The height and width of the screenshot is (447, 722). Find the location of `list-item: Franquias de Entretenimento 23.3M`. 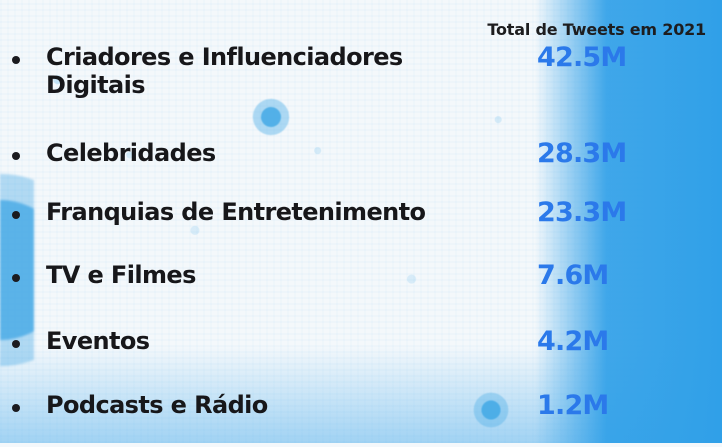

list-item: Franquias de Entretenimento 23.3M is located at coordinates (362, 226).